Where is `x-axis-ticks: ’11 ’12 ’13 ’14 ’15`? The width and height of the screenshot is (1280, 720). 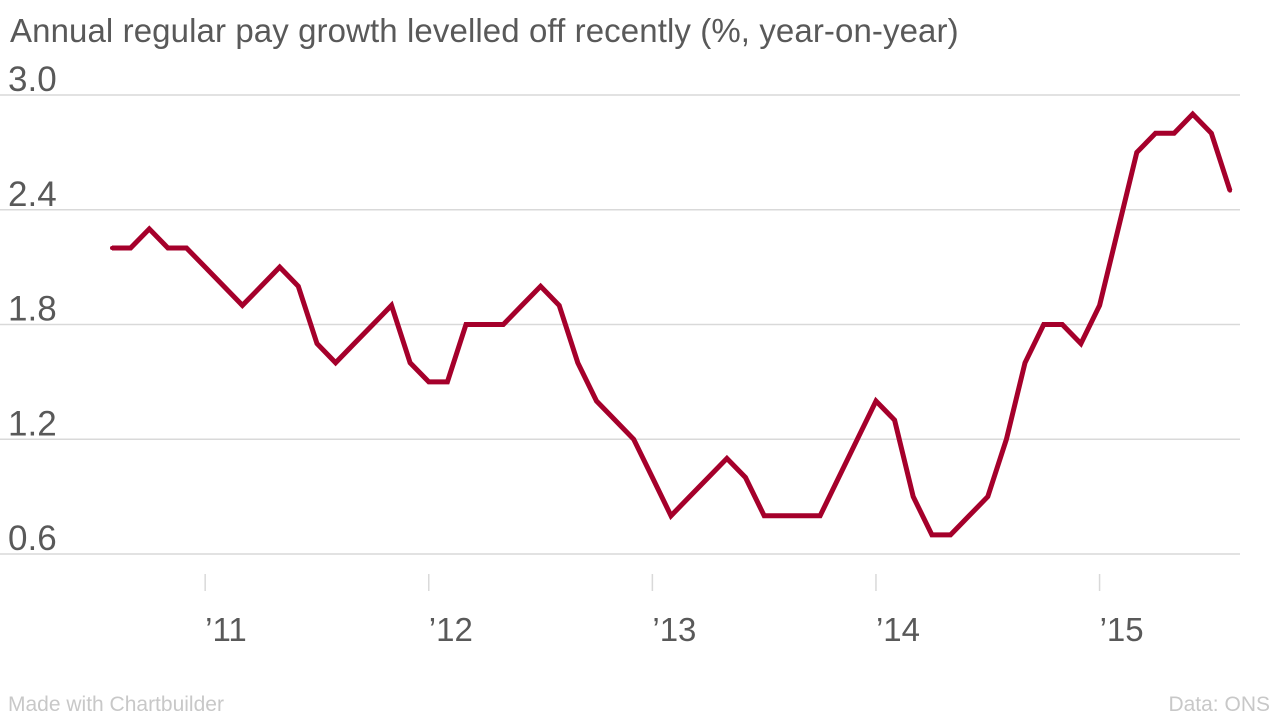
x-axis-ticks: ’11 ’12 ’13 ’14 ’15 is located at coordinates (674, 611).